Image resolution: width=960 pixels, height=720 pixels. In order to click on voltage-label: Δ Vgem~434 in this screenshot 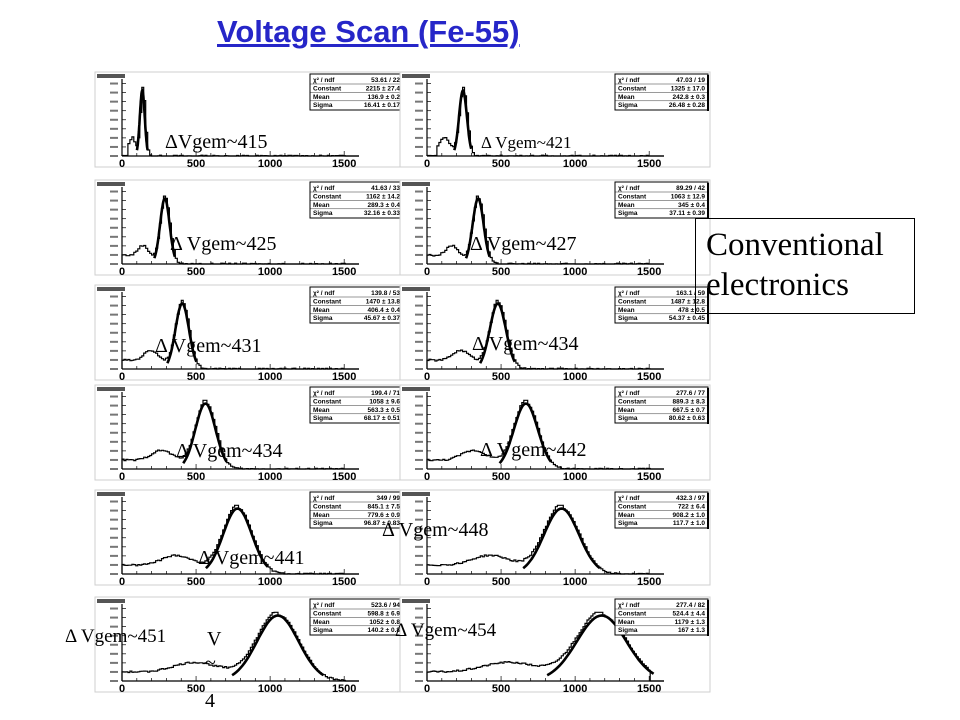, I will do `click(229, 451)`.